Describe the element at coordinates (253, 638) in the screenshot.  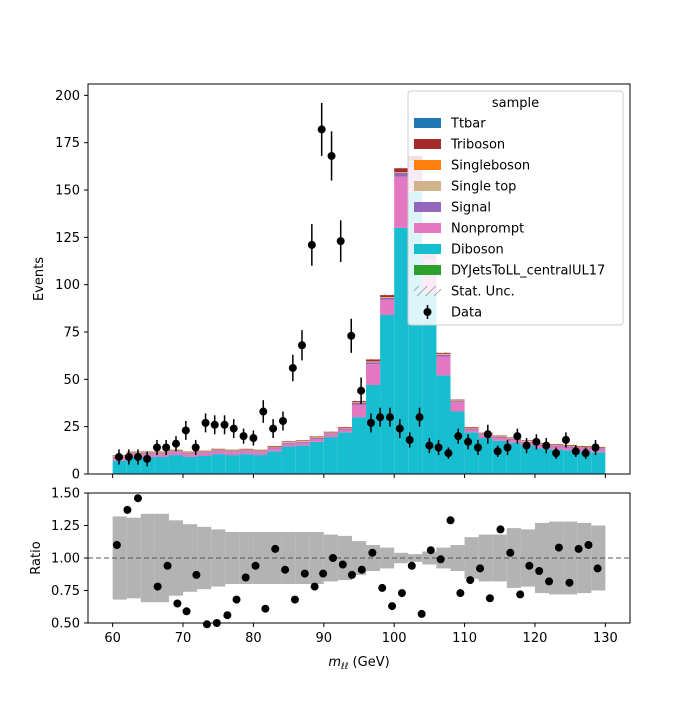
I see `ratio-xtick-label-2: 80` at that location.